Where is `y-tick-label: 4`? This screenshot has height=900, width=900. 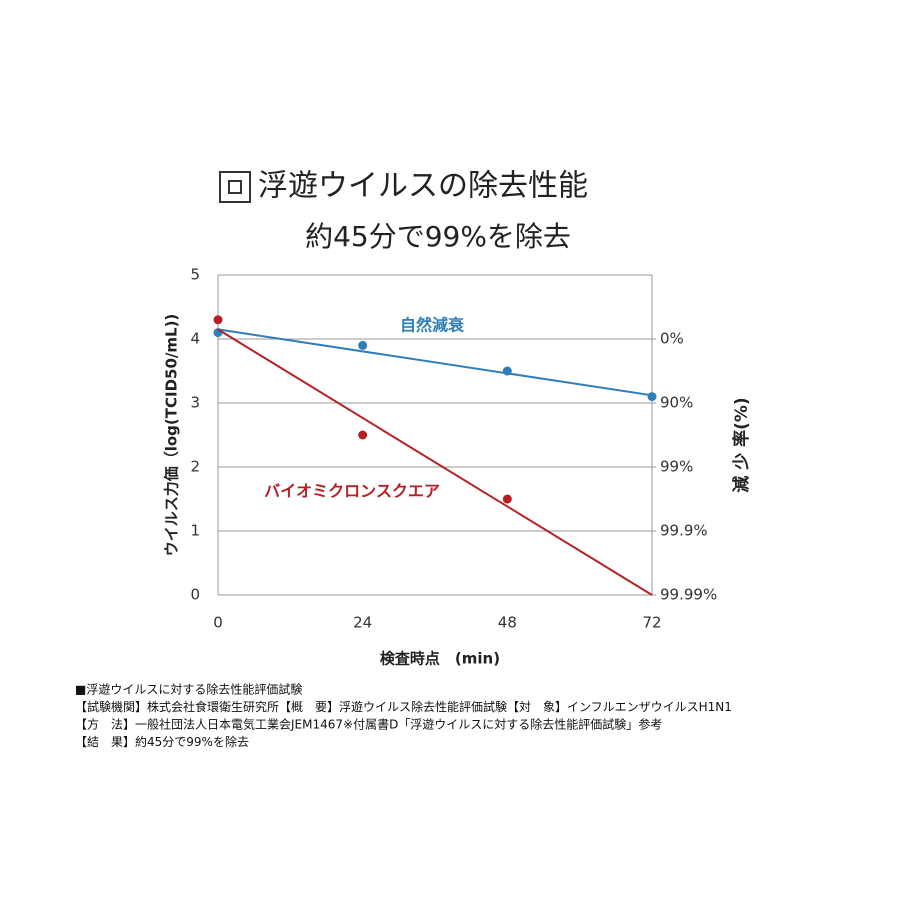
y-tick-label: 4 is located at coordinates (195, 339).